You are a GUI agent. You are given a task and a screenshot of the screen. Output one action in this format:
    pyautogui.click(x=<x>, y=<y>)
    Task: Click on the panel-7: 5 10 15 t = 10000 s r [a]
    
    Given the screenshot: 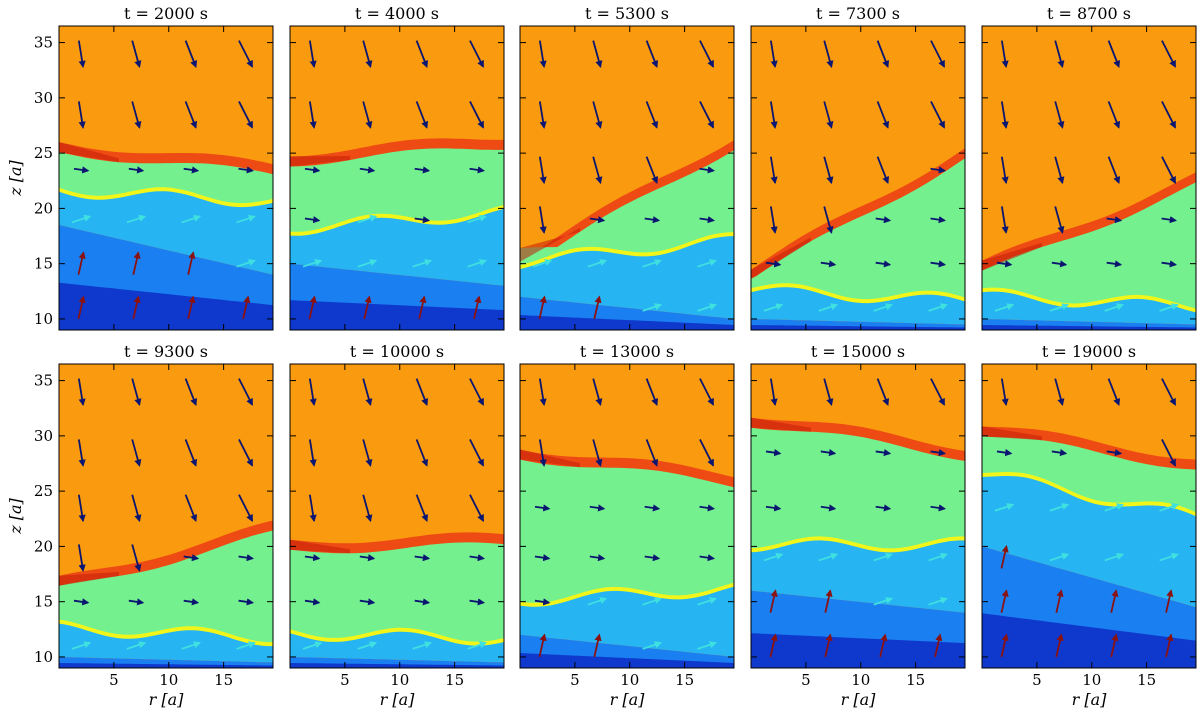 What is the action you would take?
    pyautogui.click(x=397, y=525)
    